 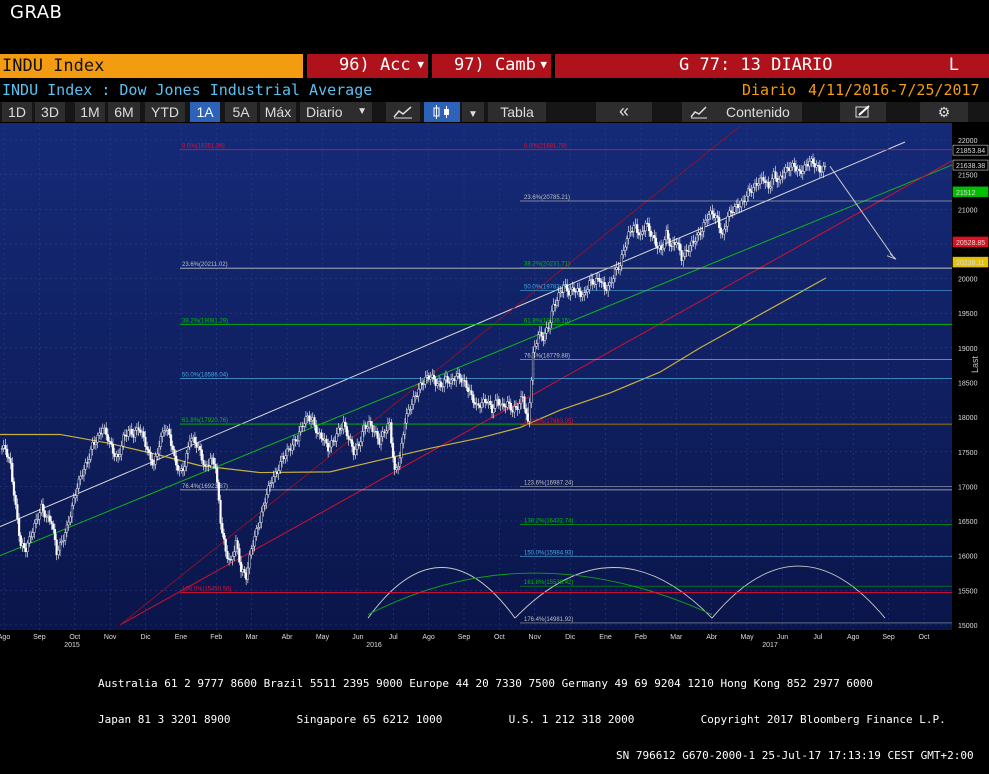 What do you see at coordinates (367, 66) in the screenshot?
I see `actions-menu: 96) Acc ▼` at bounding box center [367, 66].